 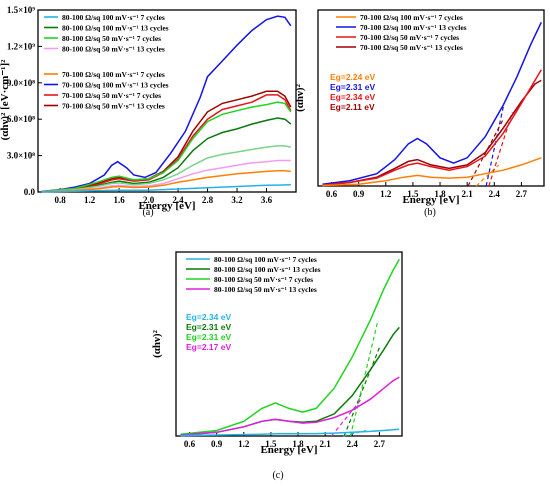 I want to click on x-tick-label: 1.6, so click(x=119, y=200).